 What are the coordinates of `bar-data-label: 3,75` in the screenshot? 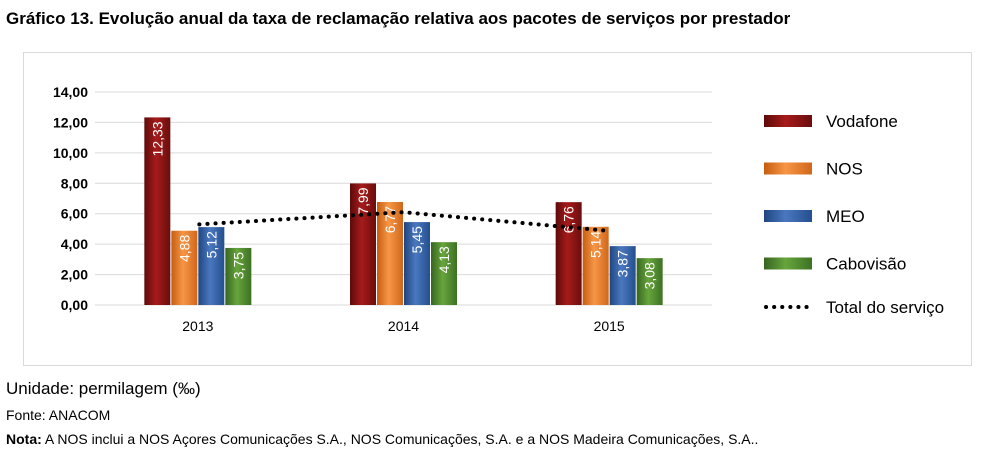 It's located at (238, 265).